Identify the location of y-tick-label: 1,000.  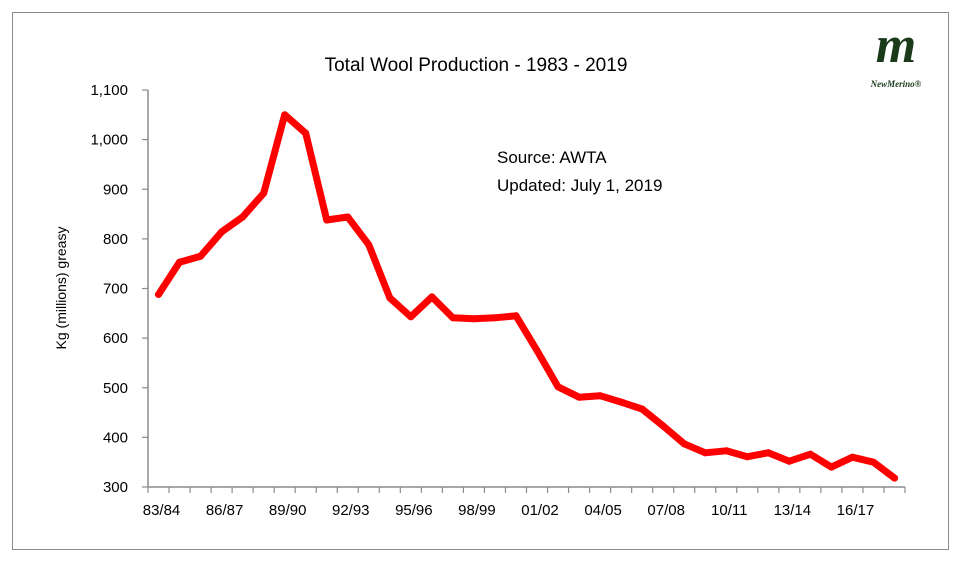
(109, 140).